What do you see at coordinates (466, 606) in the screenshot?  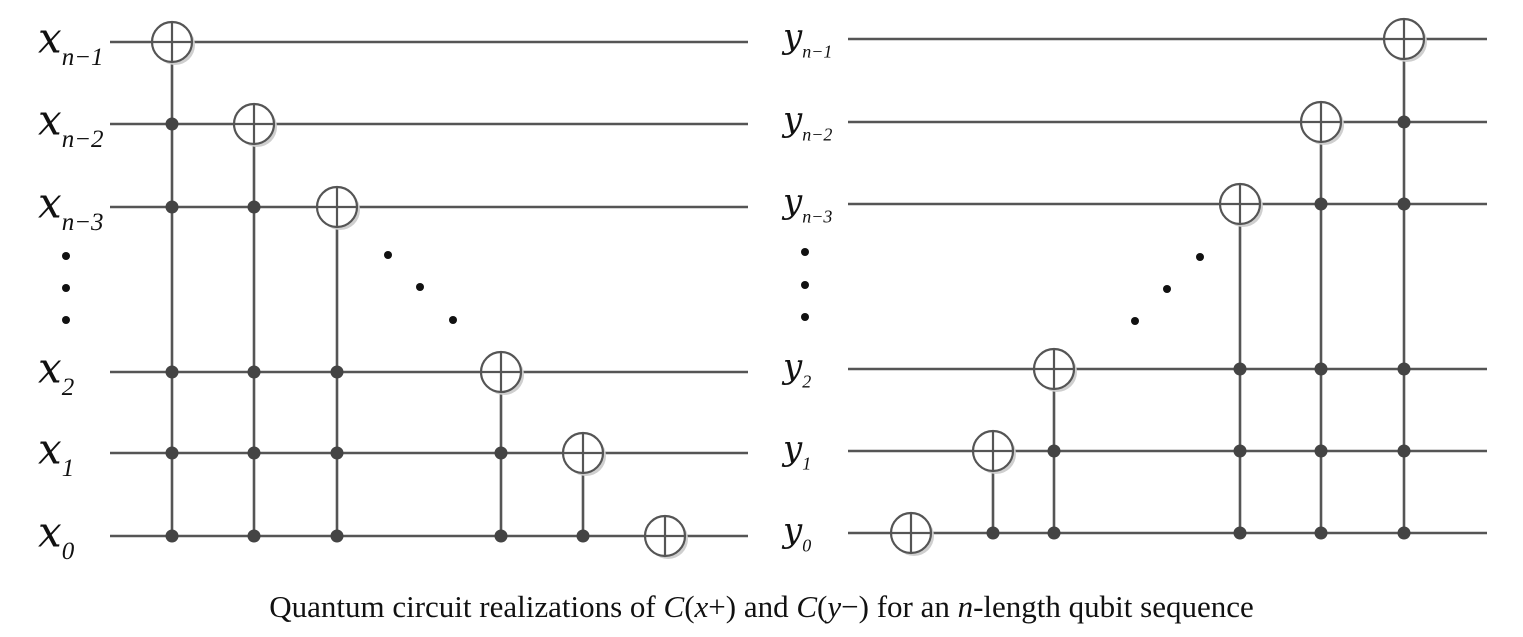 I see `caption-text-1: Quantum circuit realizations of` at bounding box center [466, 606].